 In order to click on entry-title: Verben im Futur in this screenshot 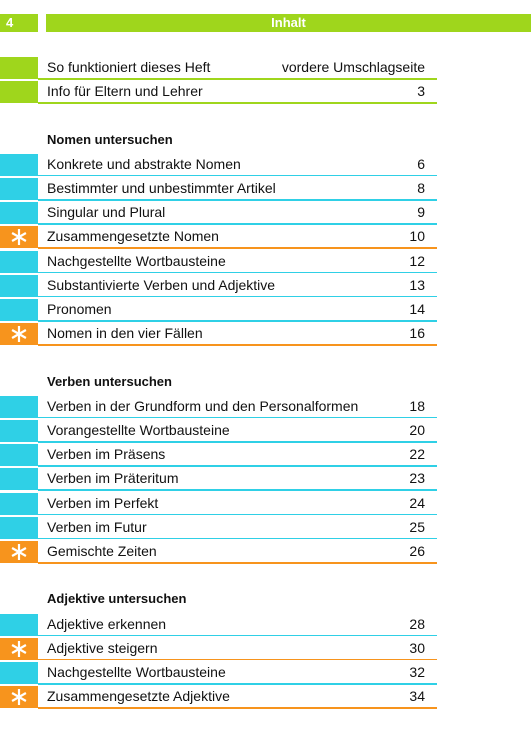, I will do `click(97, 526)`.